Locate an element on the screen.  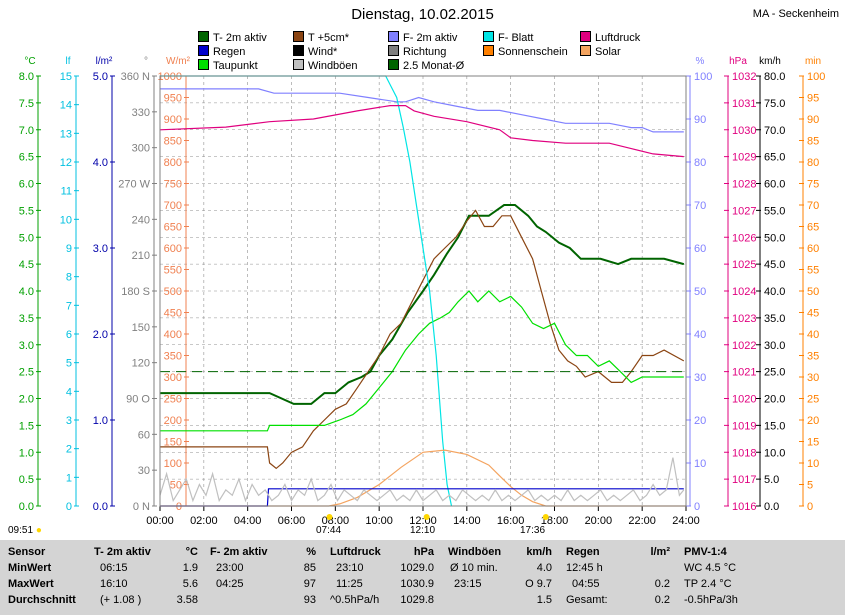
legend-label: F- 2m aktiv is located at coordinates (430, 38).